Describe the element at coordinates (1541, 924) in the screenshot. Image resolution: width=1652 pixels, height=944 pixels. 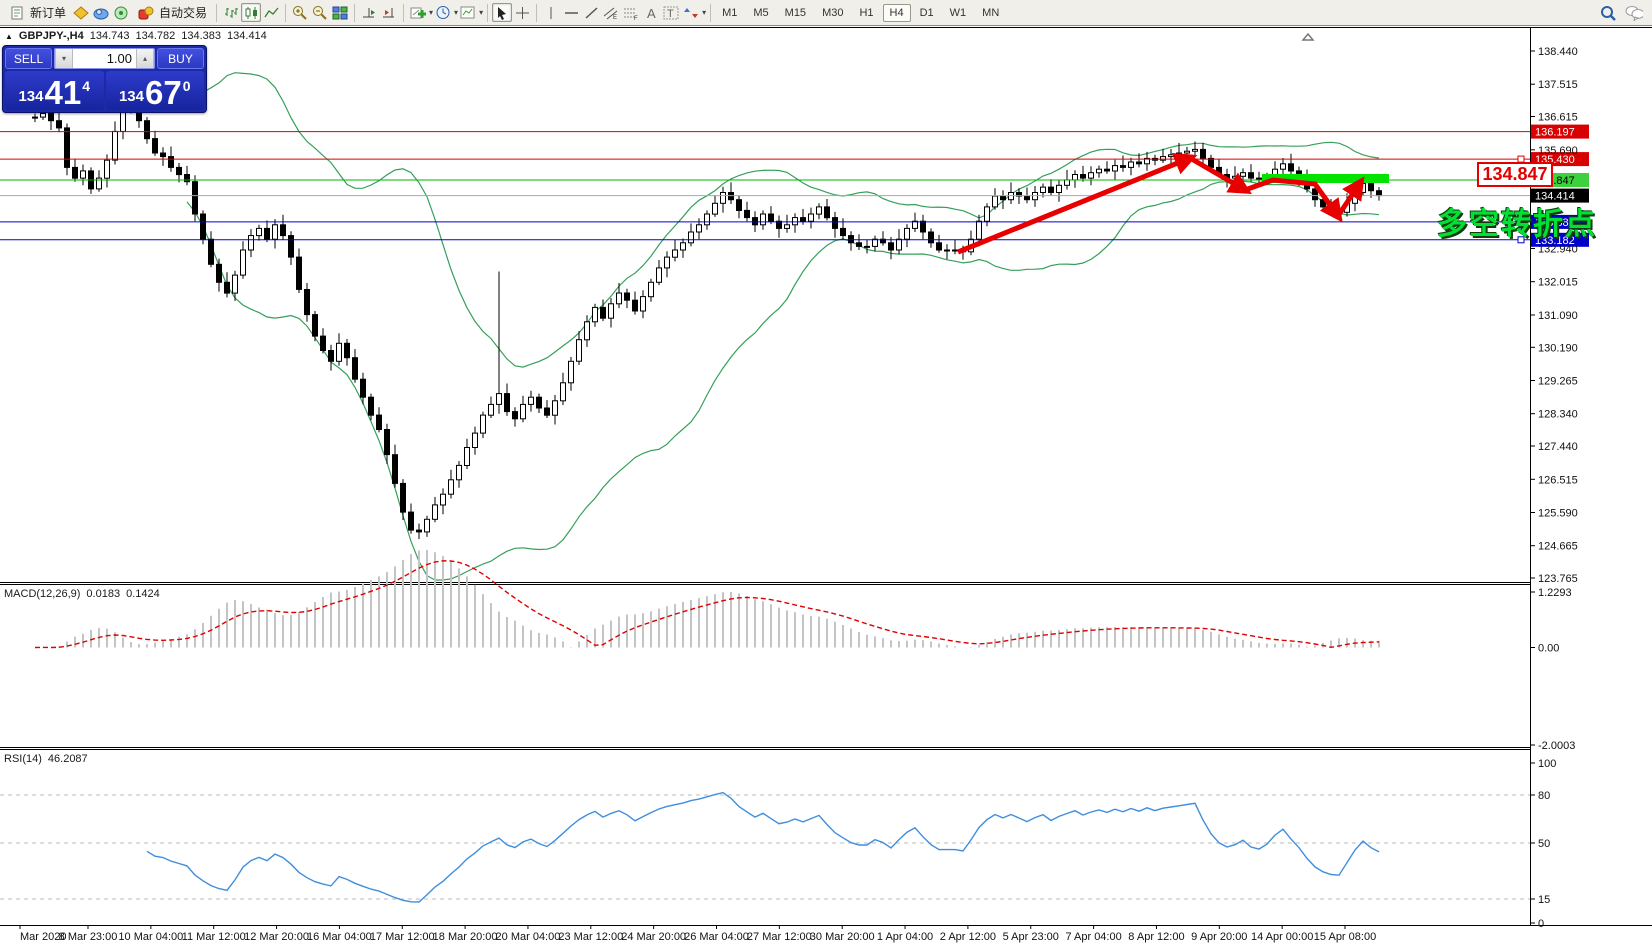
I see `svg-text: 0` at that location.